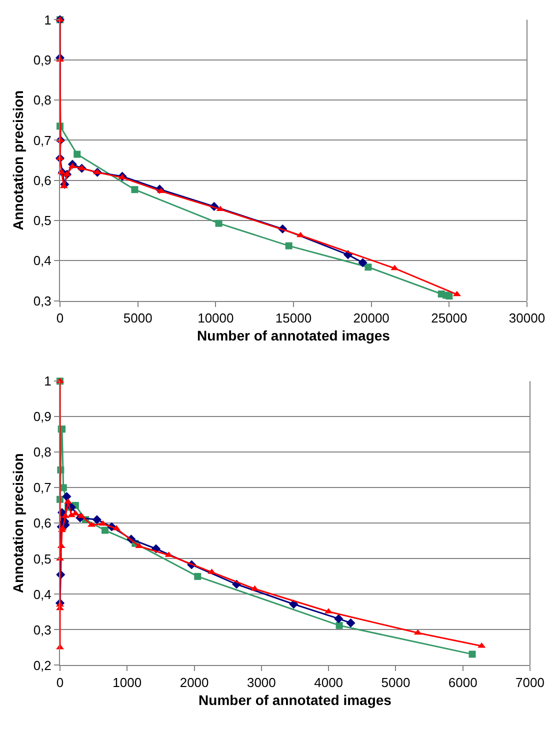 Image resolution: width=550 pixels, height=731 pixels. What do you see at coordinates (329, 682) in the screenshot?
I see `x-tick-label: 4000` at bounding box center [329, 682].